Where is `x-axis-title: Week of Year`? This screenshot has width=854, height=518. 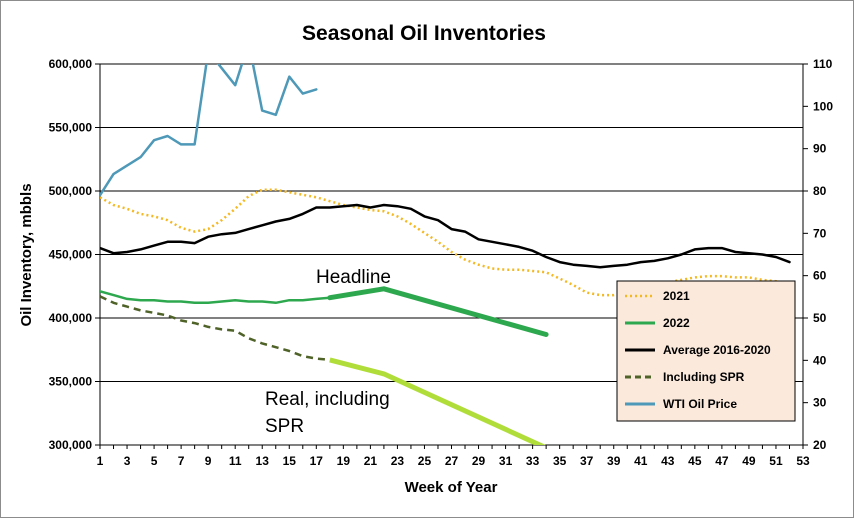
x-axis-title: Week of Year is located at coordinates (451, 487).